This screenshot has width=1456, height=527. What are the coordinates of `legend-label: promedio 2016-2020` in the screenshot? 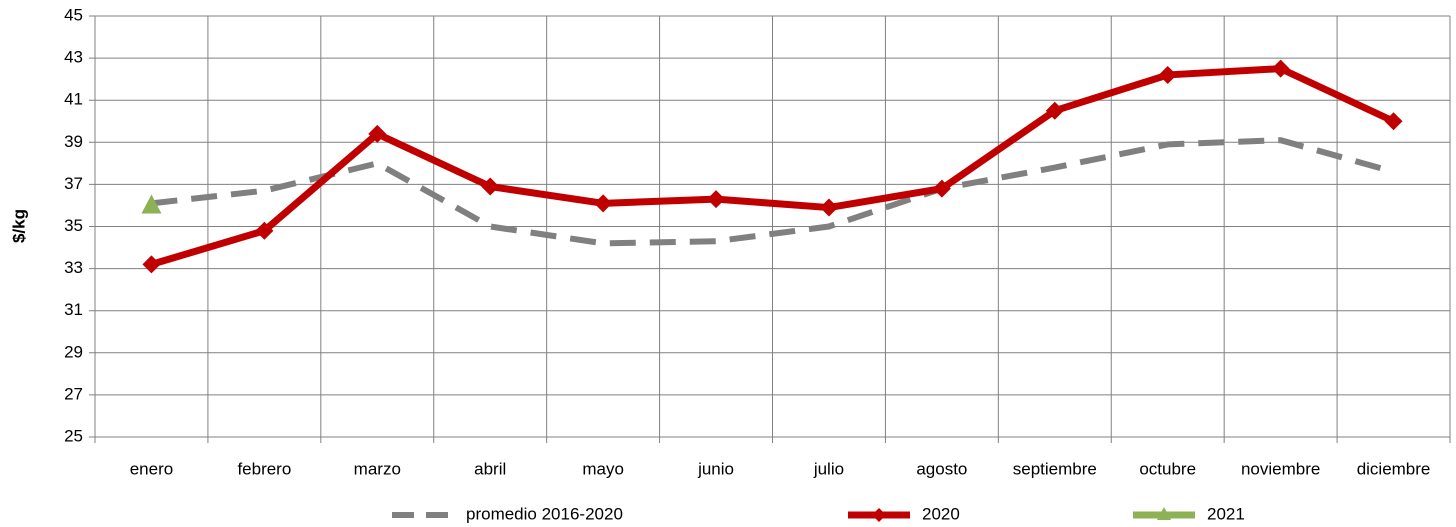 It's located at (544, 513).